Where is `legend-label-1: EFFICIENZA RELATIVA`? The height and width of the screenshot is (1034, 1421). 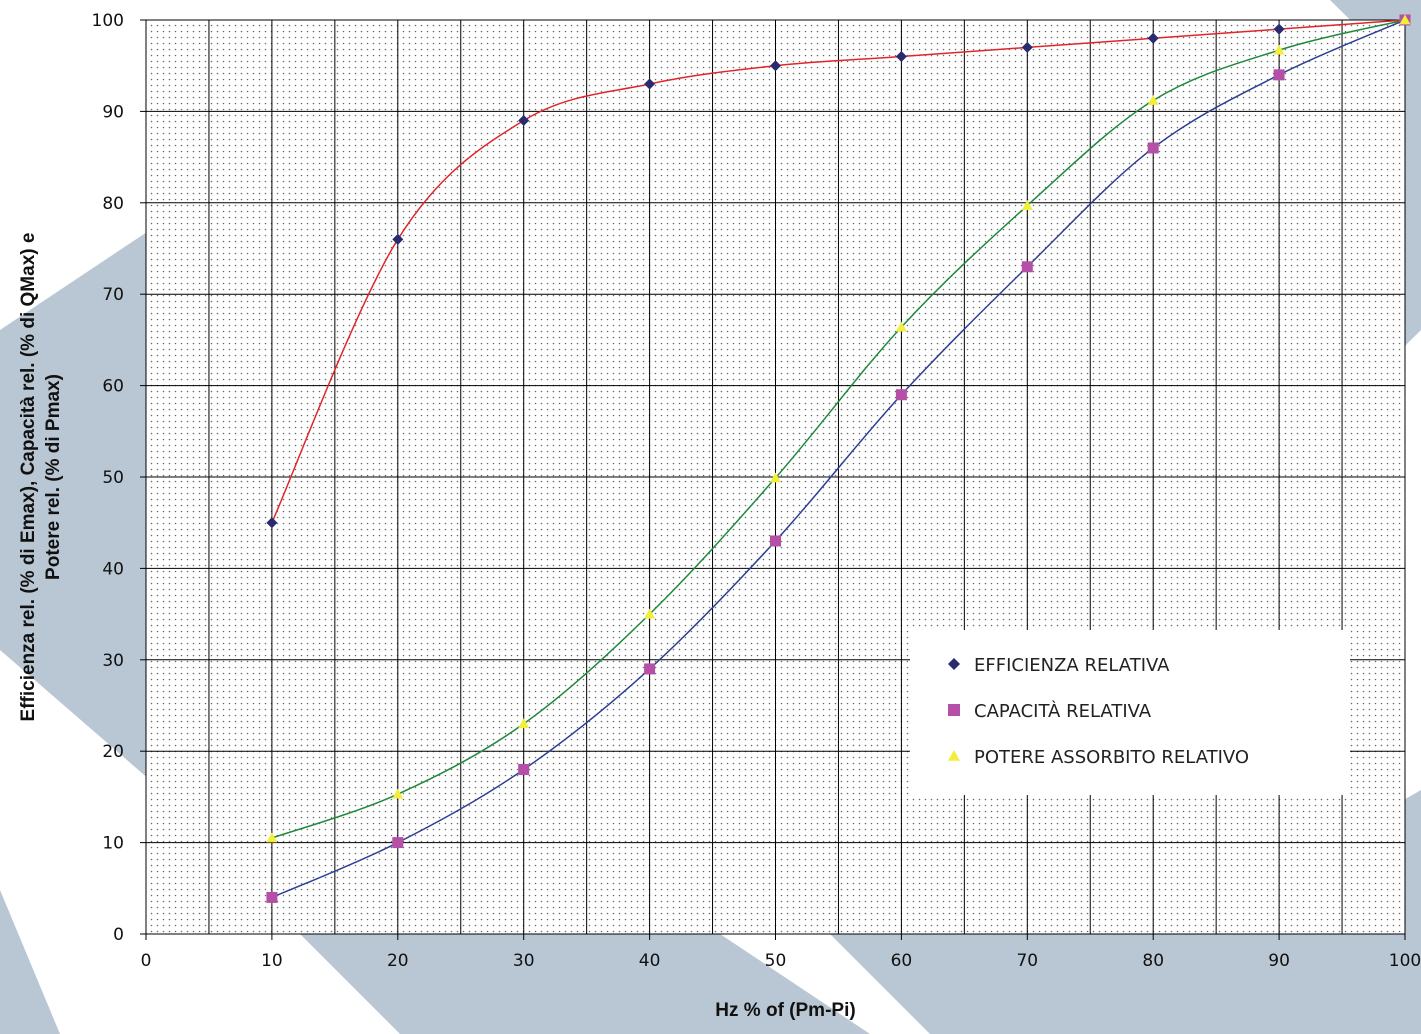
legend-label-1: EFFICIENZA RELATIVA is located at coordinates (1072, 665).